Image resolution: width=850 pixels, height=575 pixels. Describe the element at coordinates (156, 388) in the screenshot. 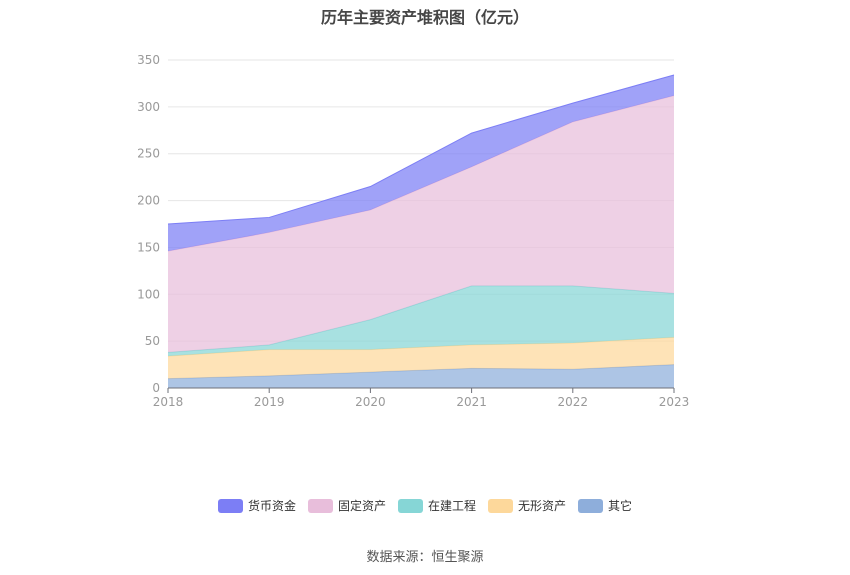

I see `y-tick-label-0: 0` at that location.